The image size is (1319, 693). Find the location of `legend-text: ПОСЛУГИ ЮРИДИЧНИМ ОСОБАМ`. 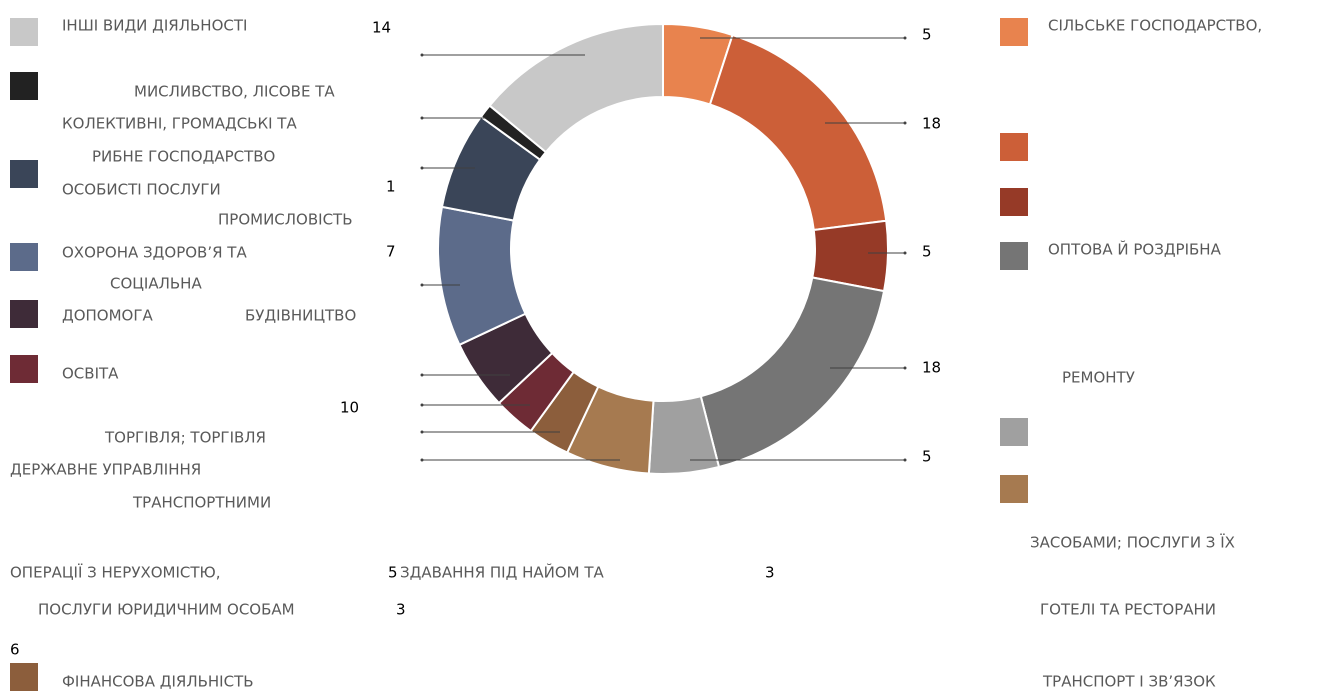

legend-text: ПОСЛУГИ ЮРИДИЧНИМ ОСОБАМ is located at coordinates (166, 610).